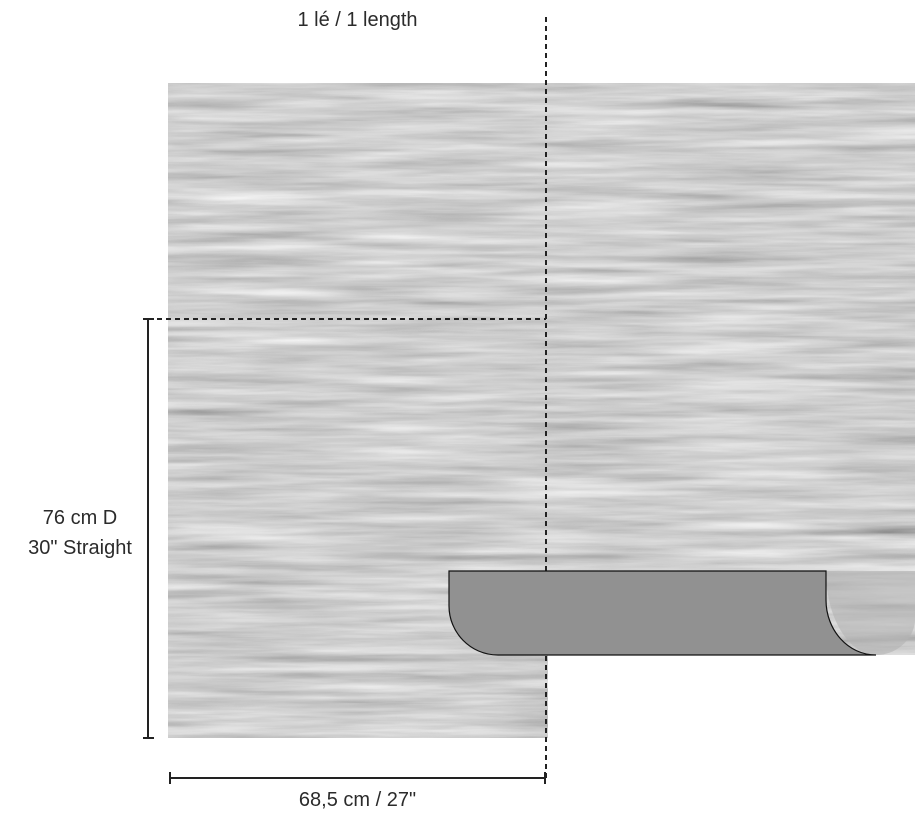 The width and height of the screenshot is (915, 815). What do you see at coordinates (357, 778) in the screenshot?
I see `width-dimension` at bounding box center [357, 778].